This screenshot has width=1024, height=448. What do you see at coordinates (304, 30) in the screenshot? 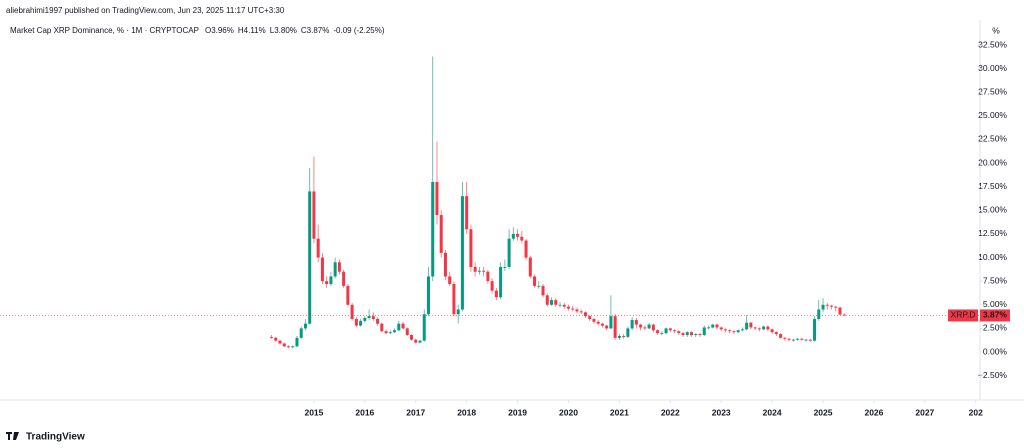
I see `legend-key: C` at bounding box center [304, 30].